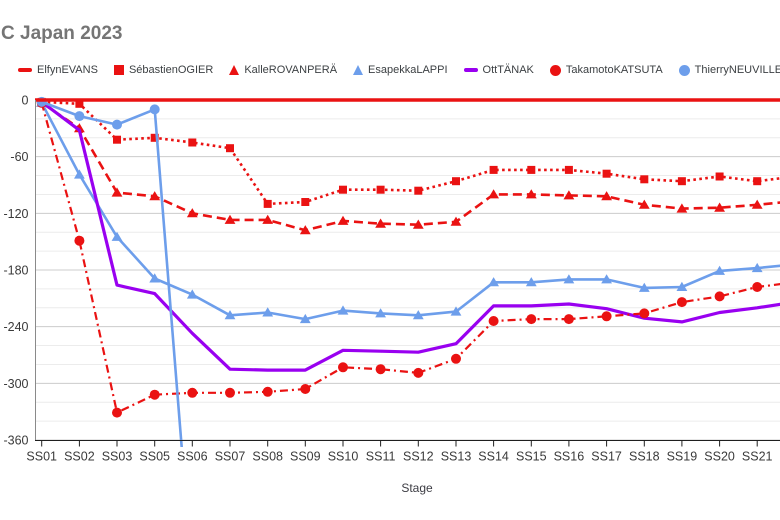 The image size is (780, 520). I want to click on legend-item-esapekkalappi: EsapekkaLAPPI, so click(400, 70).